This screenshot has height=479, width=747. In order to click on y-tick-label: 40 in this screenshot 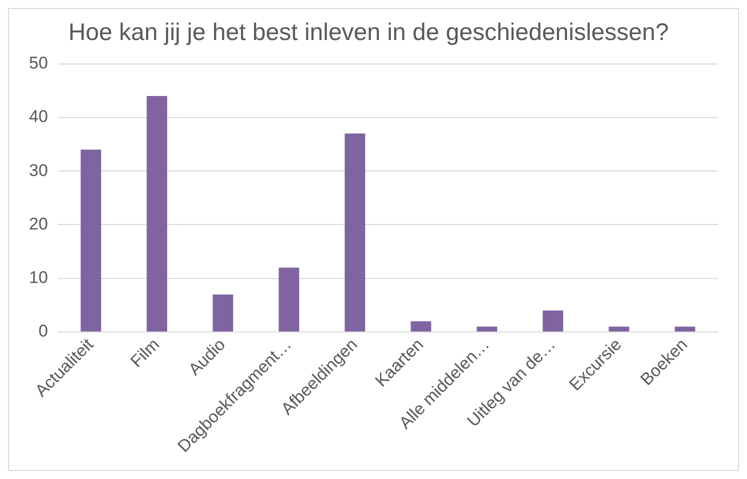, I will do `click(38, 116)`.